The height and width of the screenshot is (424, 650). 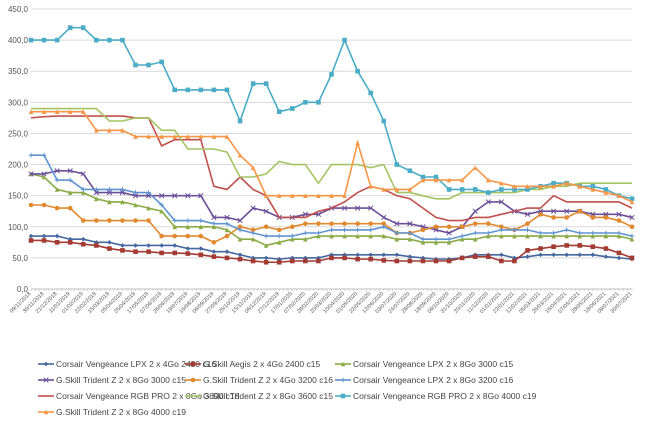 I want to click on legend-entry: G.Skill Trident Z 2 x 8Go 4000 c19, so click(x=112, y=412).